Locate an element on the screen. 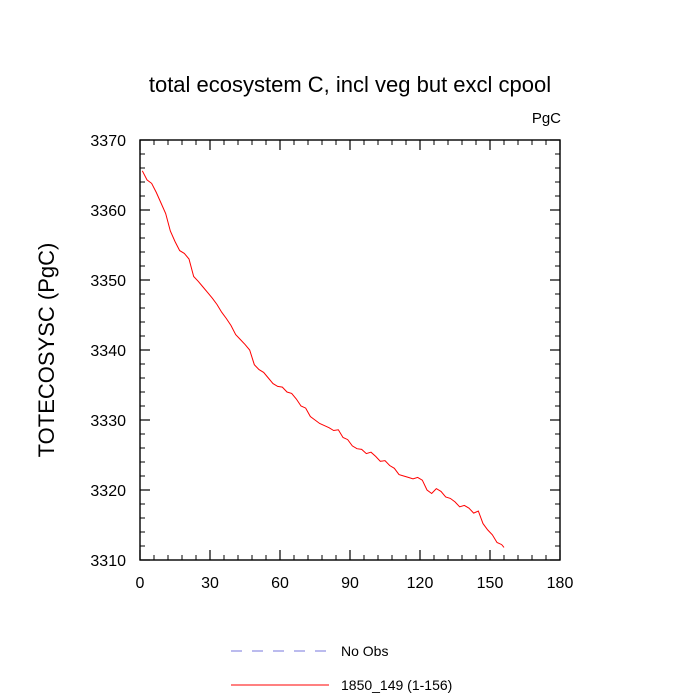 This screenshot has width=700, height=700. y-tick-label: 3320 is located at coordinates (108, 491).